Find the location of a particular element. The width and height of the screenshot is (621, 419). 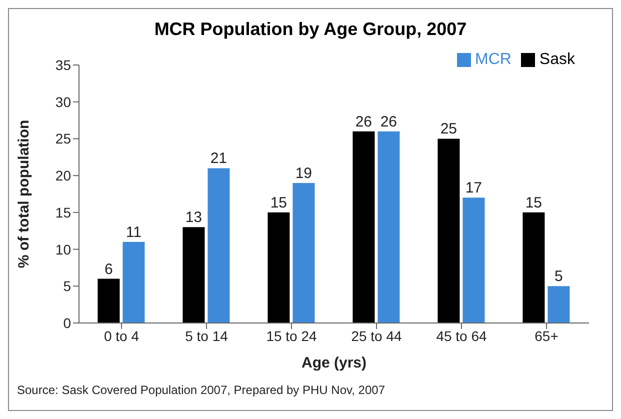

y-tick-label: 20 is located at coordinates (63, 176).